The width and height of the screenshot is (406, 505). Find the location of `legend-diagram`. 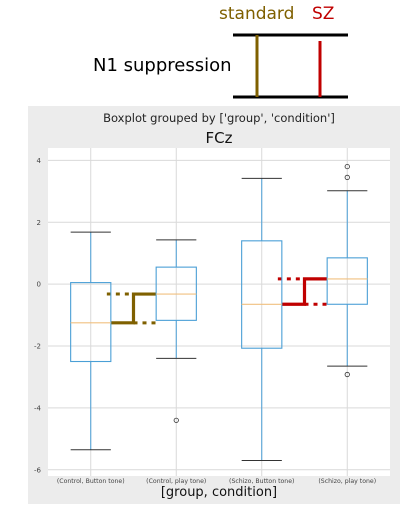

legend-diagram is located at coordinates (290, 66).